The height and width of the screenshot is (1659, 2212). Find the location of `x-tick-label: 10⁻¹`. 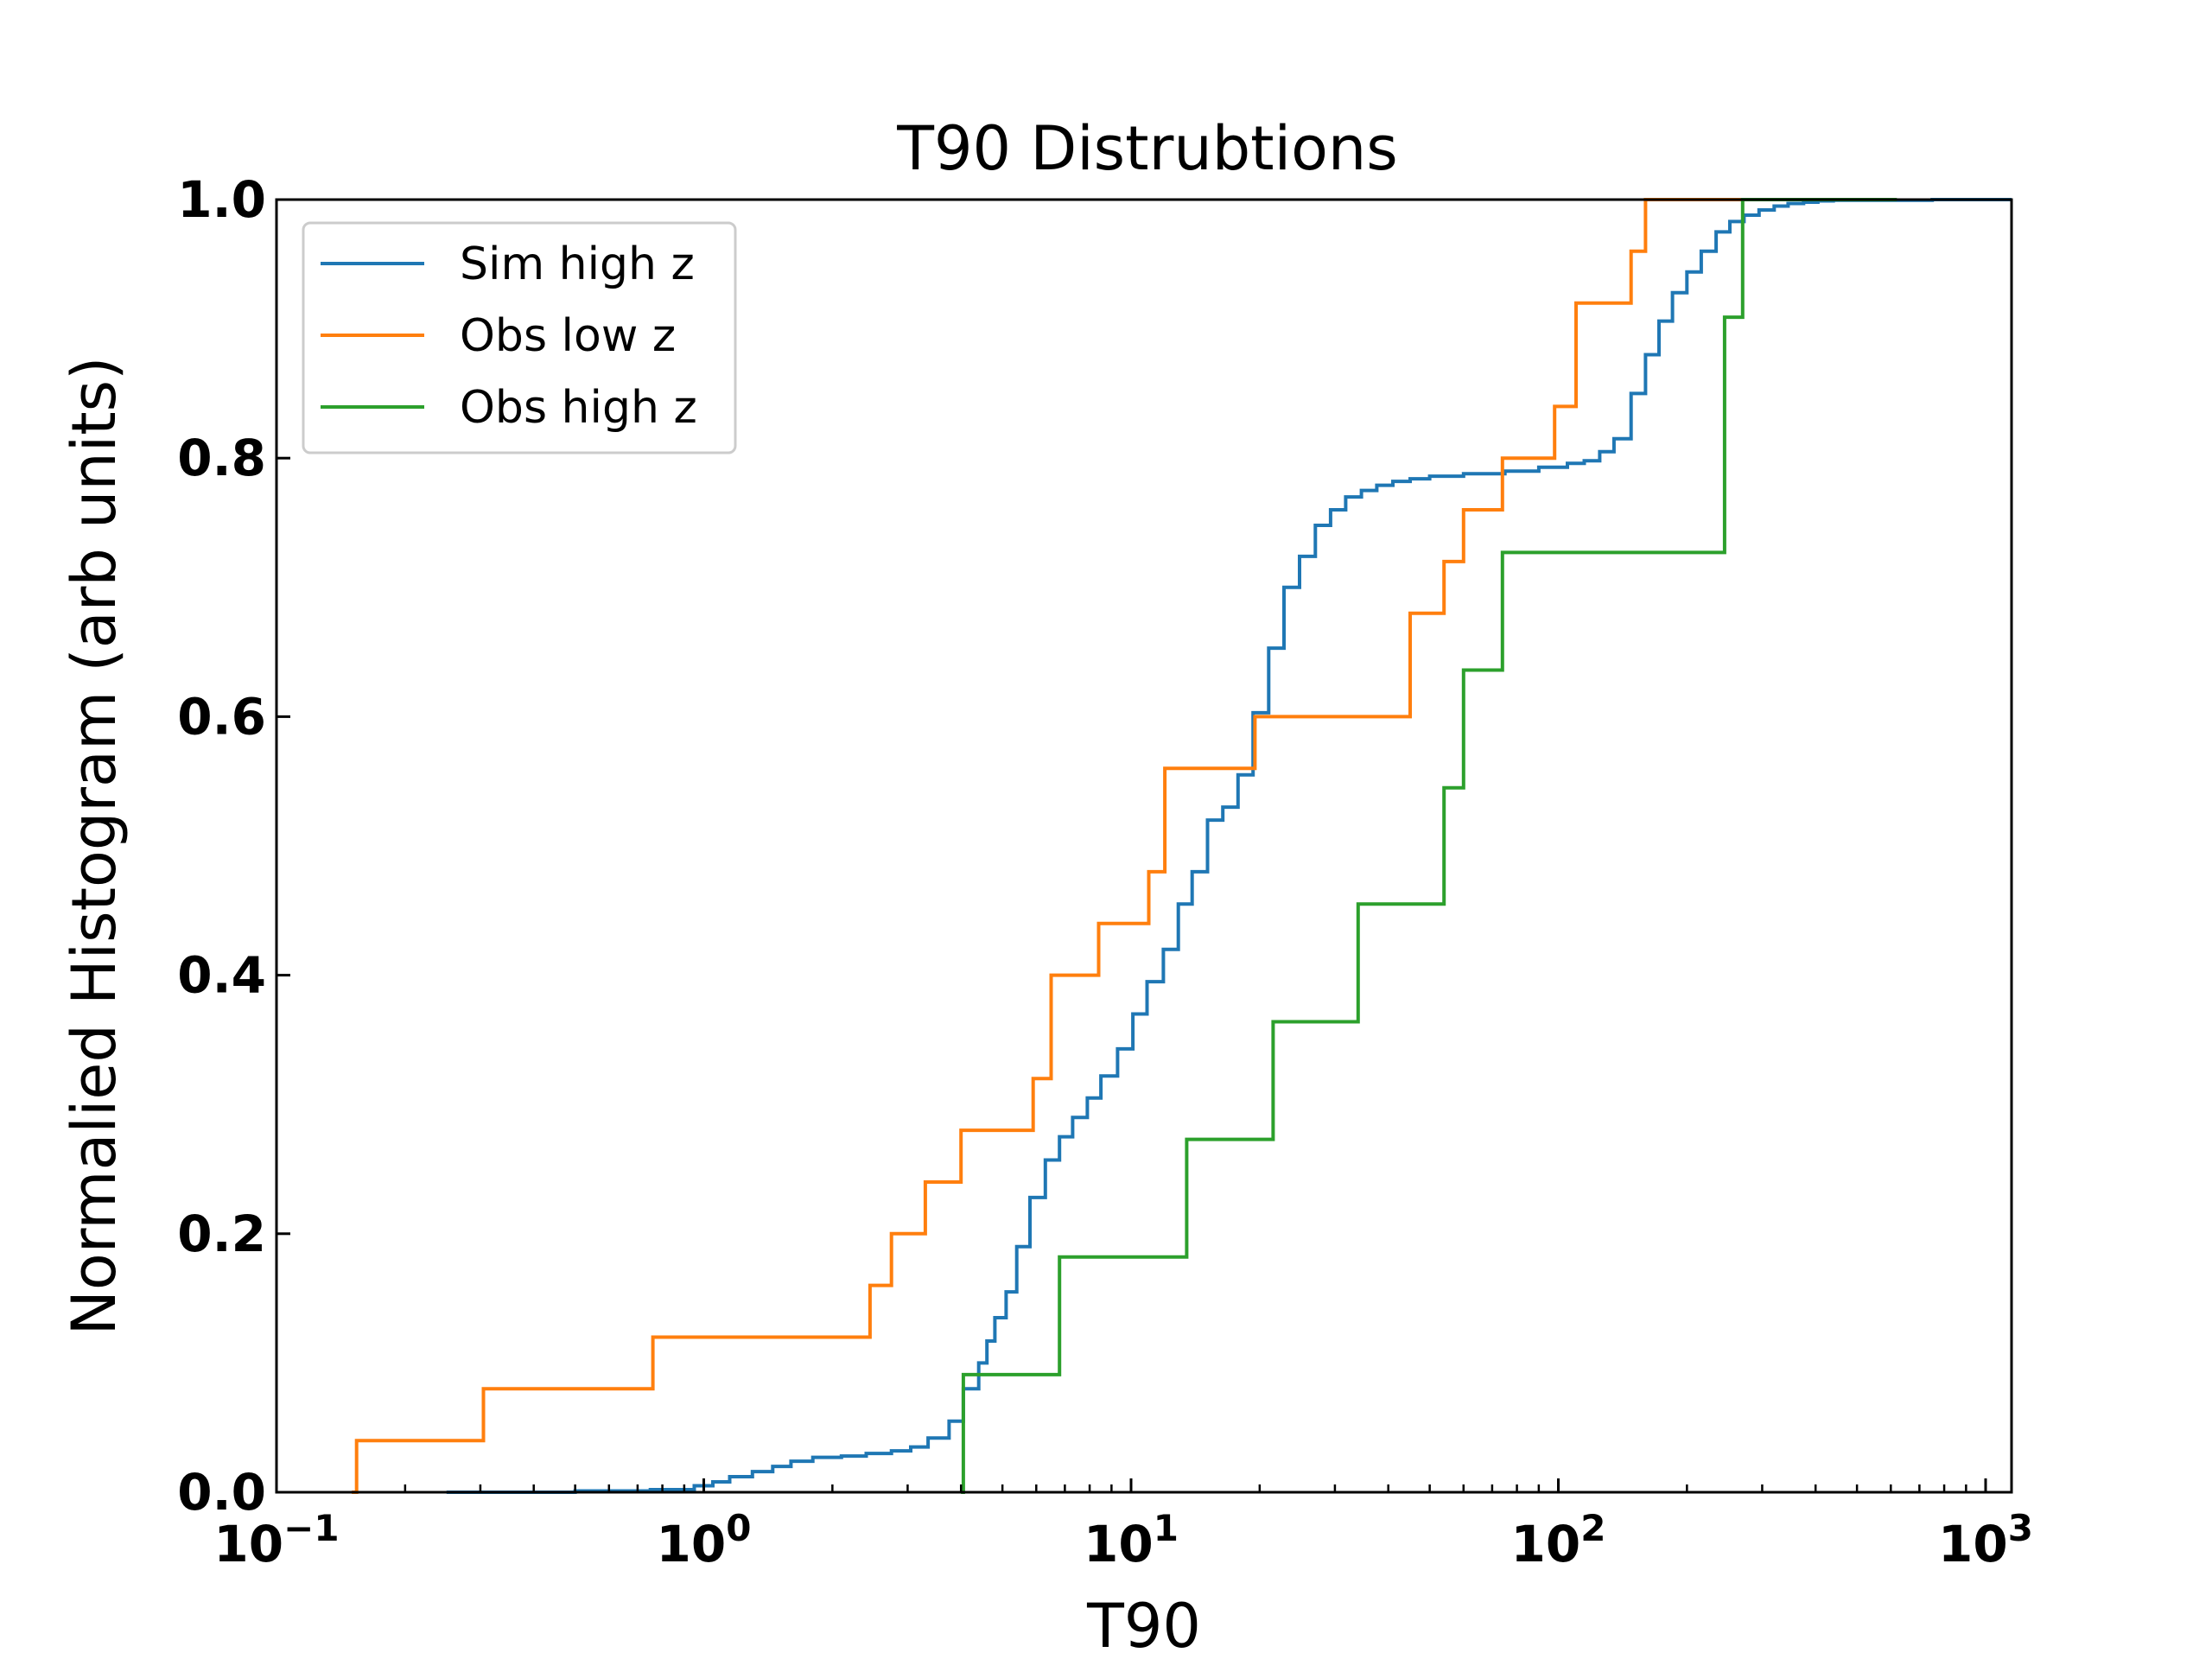

x-tick-label: 10⁻¹ is located at coordinates (276, 1540).